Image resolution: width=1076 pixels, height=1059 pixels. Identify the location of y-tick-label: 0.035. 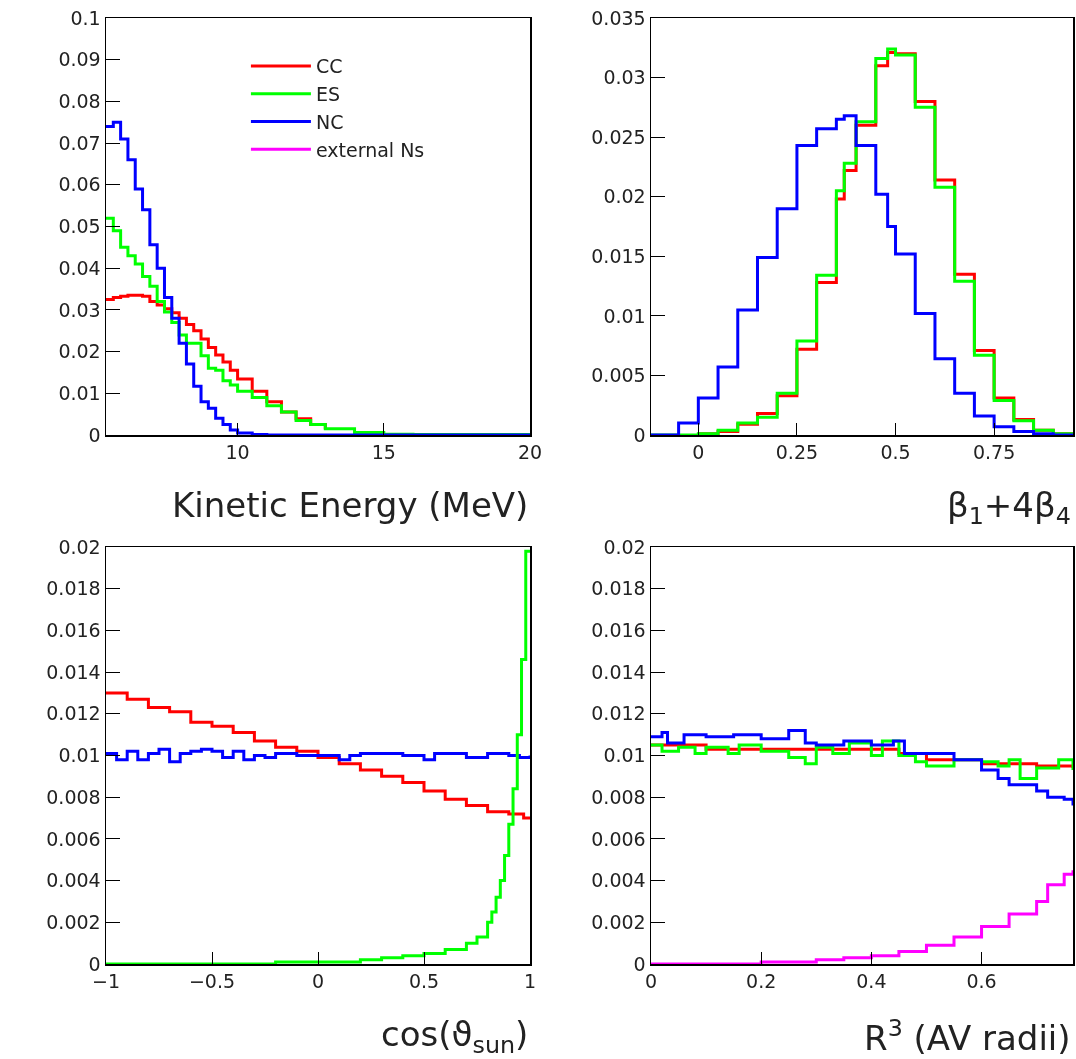
(618, 17).